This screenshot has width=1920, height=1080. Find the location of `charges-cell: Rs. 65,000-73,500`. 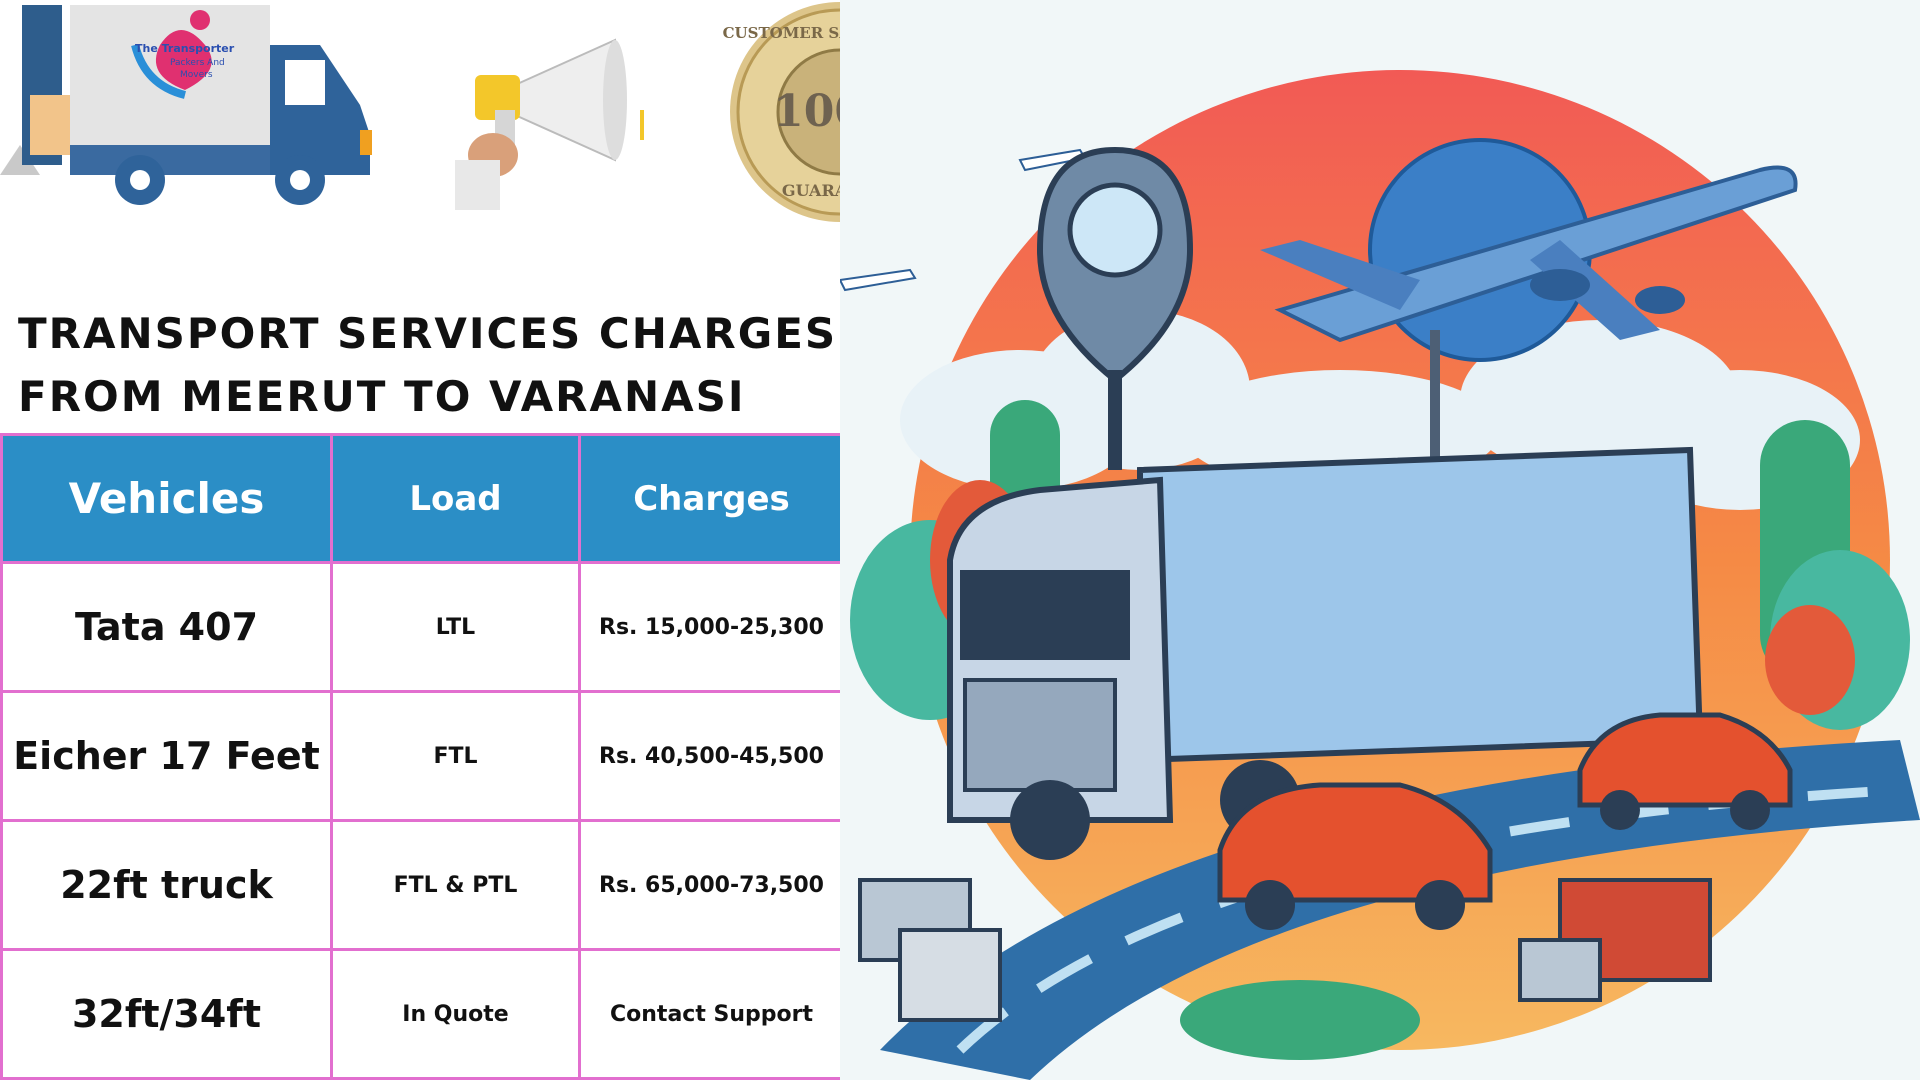

charges-cell: Rs. 65,000-73,500 is located at coordinates (711, 885).